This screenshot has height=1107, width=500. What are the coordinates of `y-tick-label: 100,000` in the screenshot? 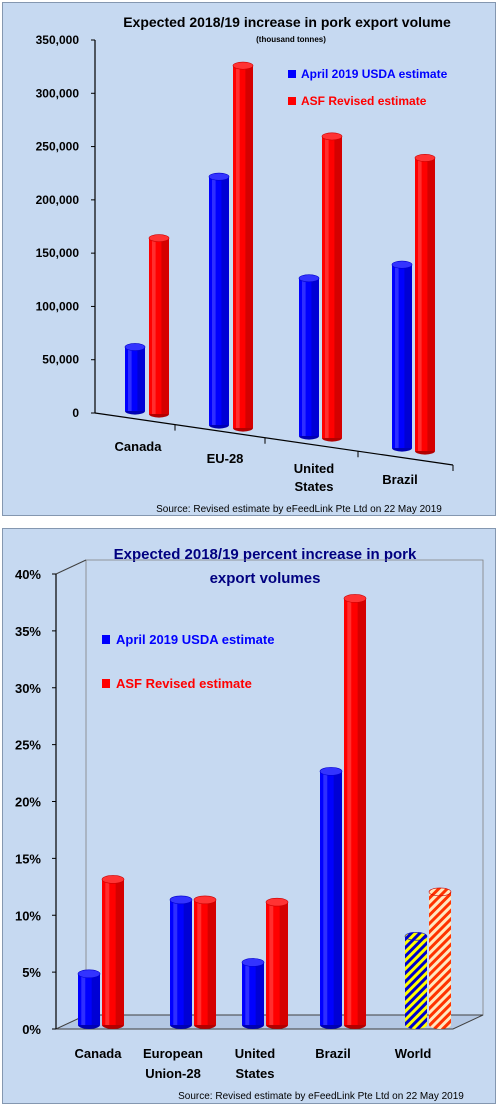 It's located at (58, 306).